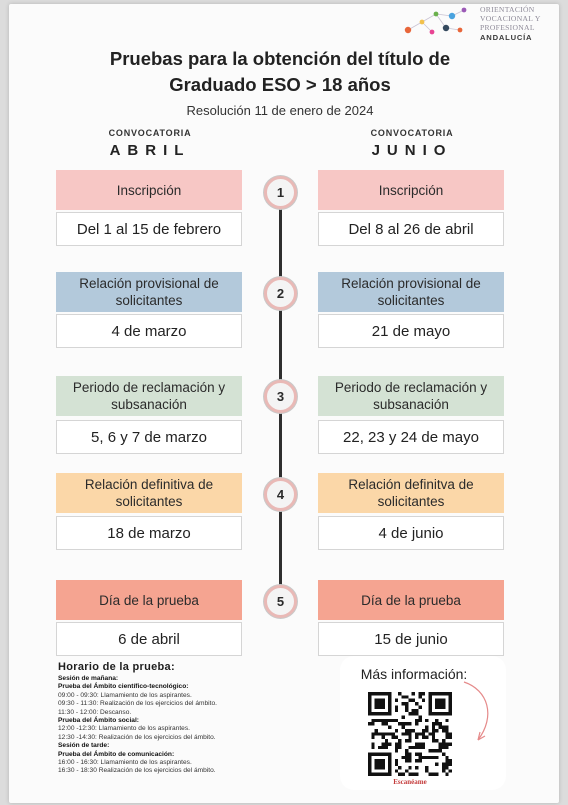 The width and height of the screenshot is (568, 805). What do you see at coordinates (116, 667) in the screenshot?
I see `schedule-title: Horario de la prueba:` at bounding box center [116, 667].